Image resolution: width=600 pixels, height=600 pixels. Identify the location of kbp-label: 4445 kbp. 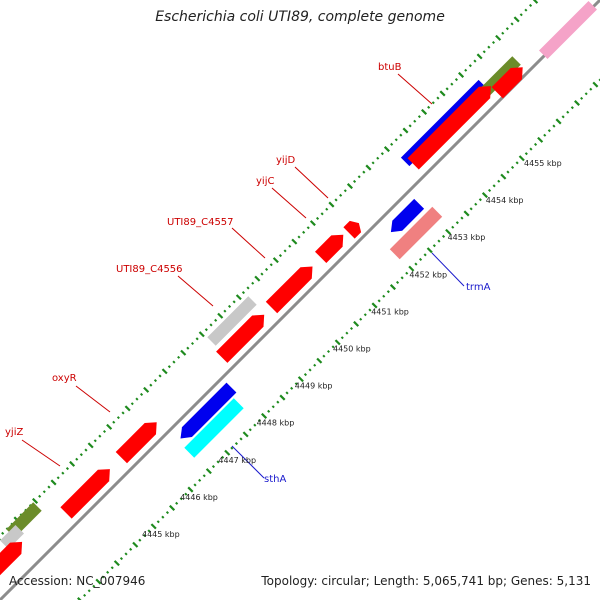
(161, 534).